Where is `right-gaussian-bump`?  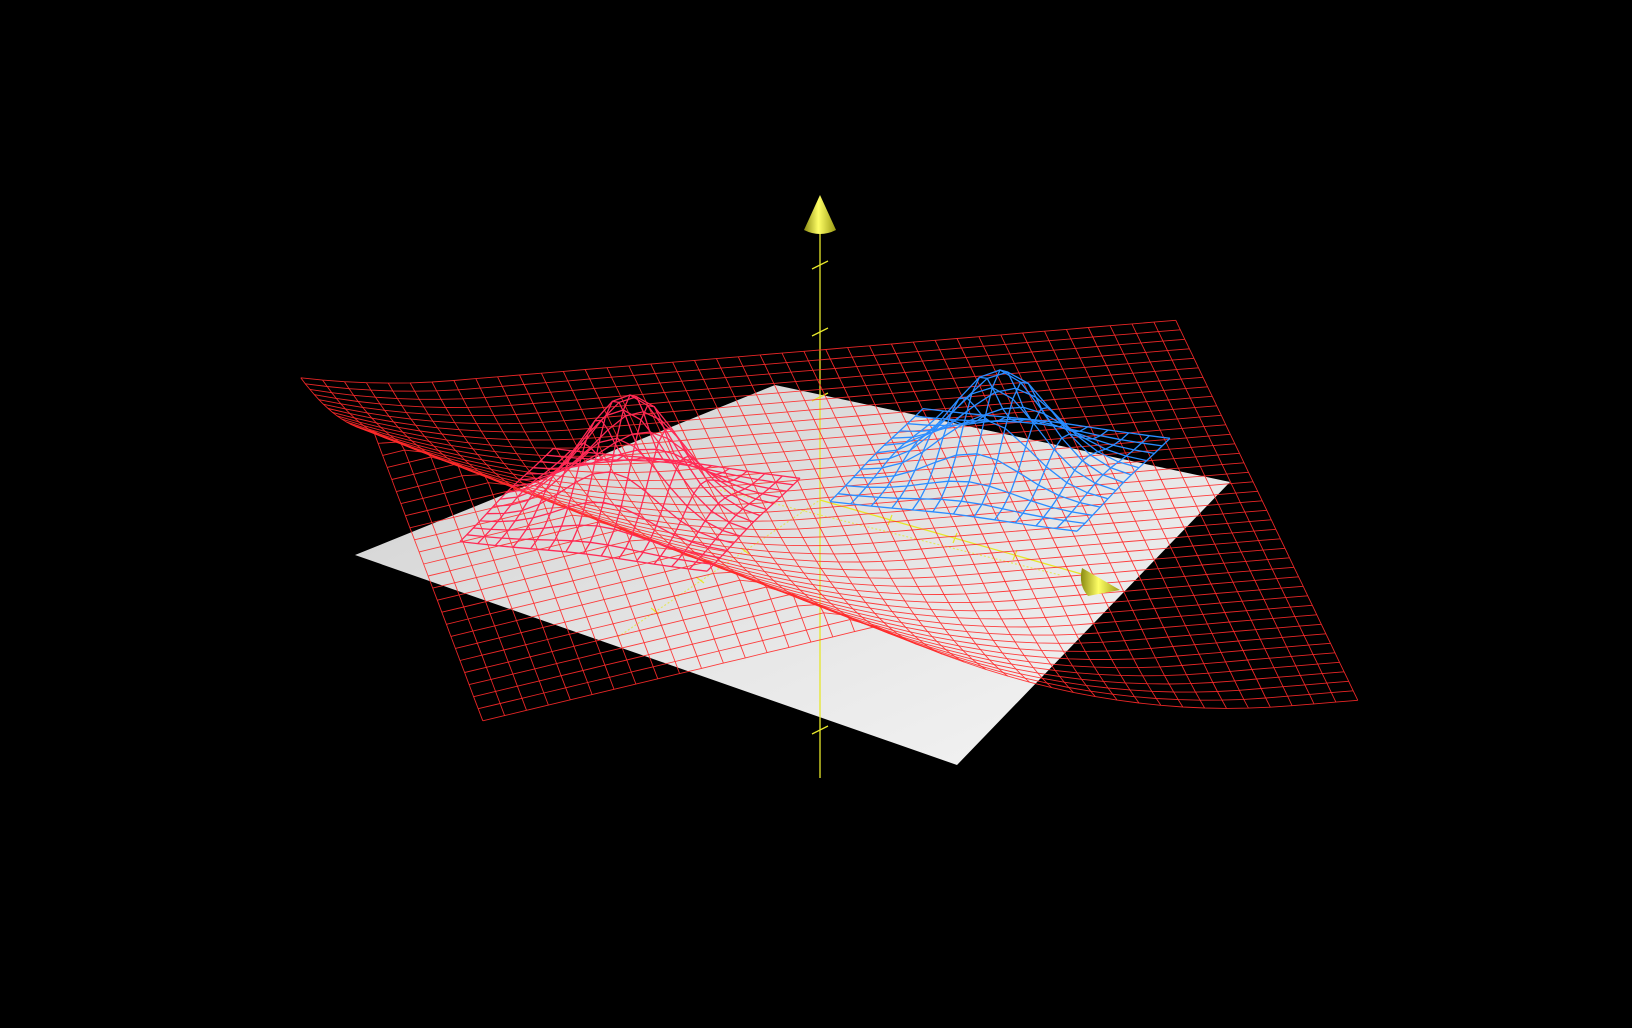 right-gaussian-bump is located at coordinates (1000, 450).